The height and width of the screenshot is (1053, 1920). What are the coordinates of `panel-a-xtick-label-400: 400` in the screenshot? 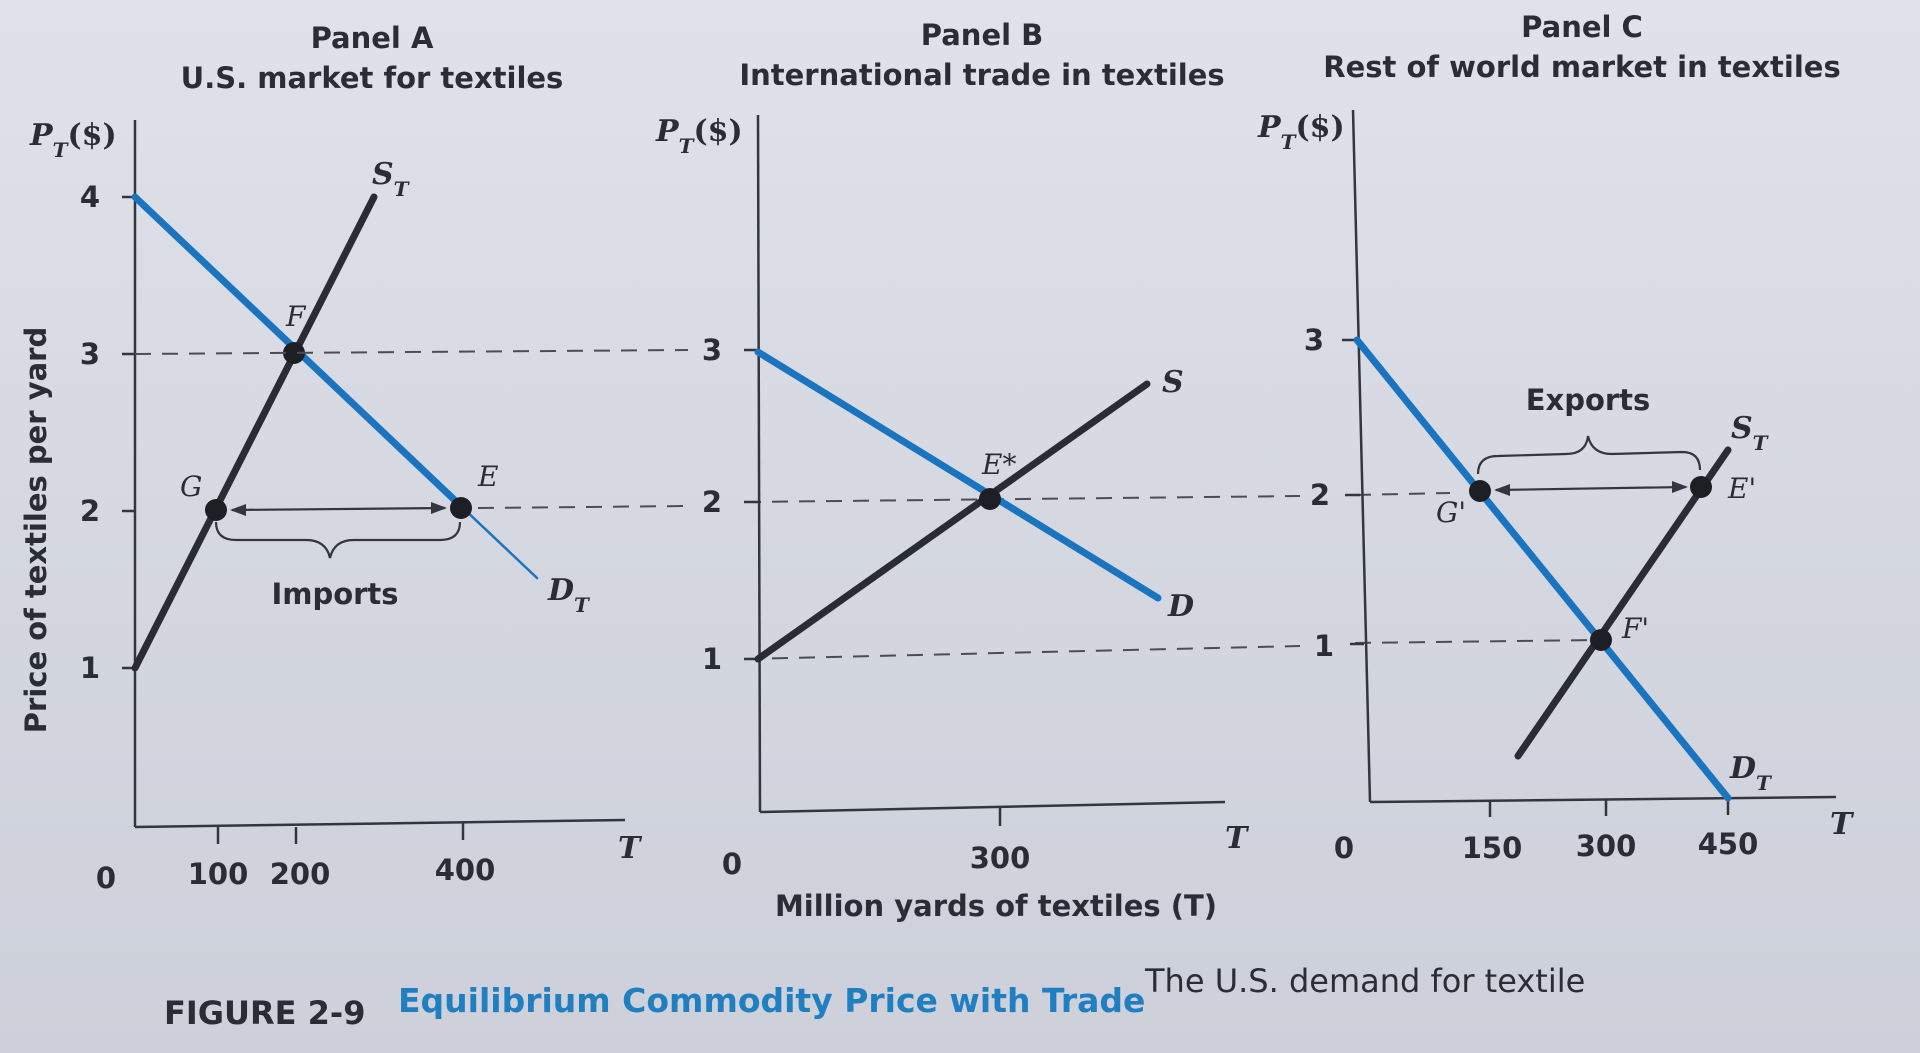 It's located at (465, 870).